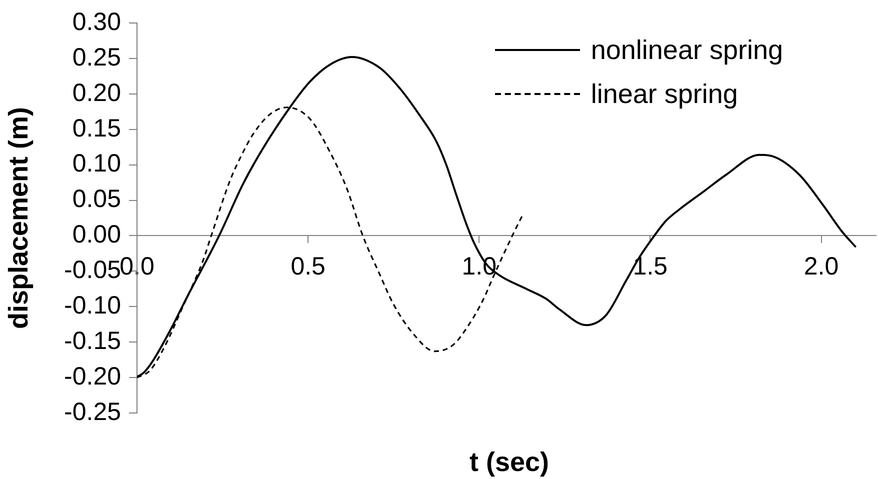 The image size is (878, 479). I want to click on y-tick-label: -0.15, so click(92, 340).